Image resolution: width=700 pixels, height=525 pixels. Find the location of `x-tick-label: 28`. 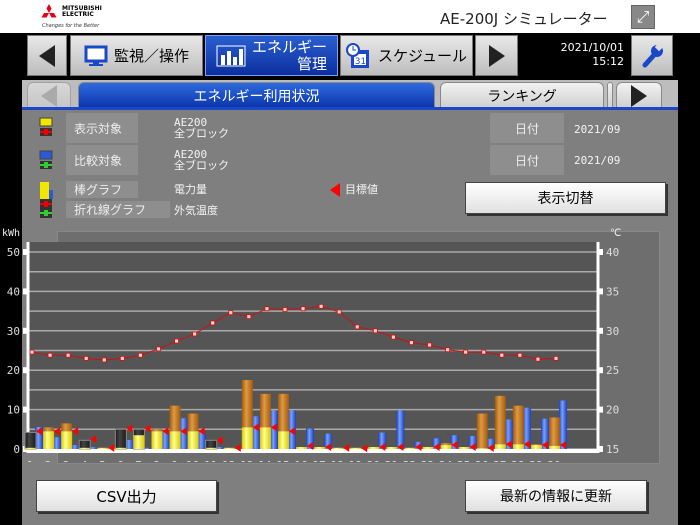

x-tick-label: 28 is located at coordinates (517, 460).